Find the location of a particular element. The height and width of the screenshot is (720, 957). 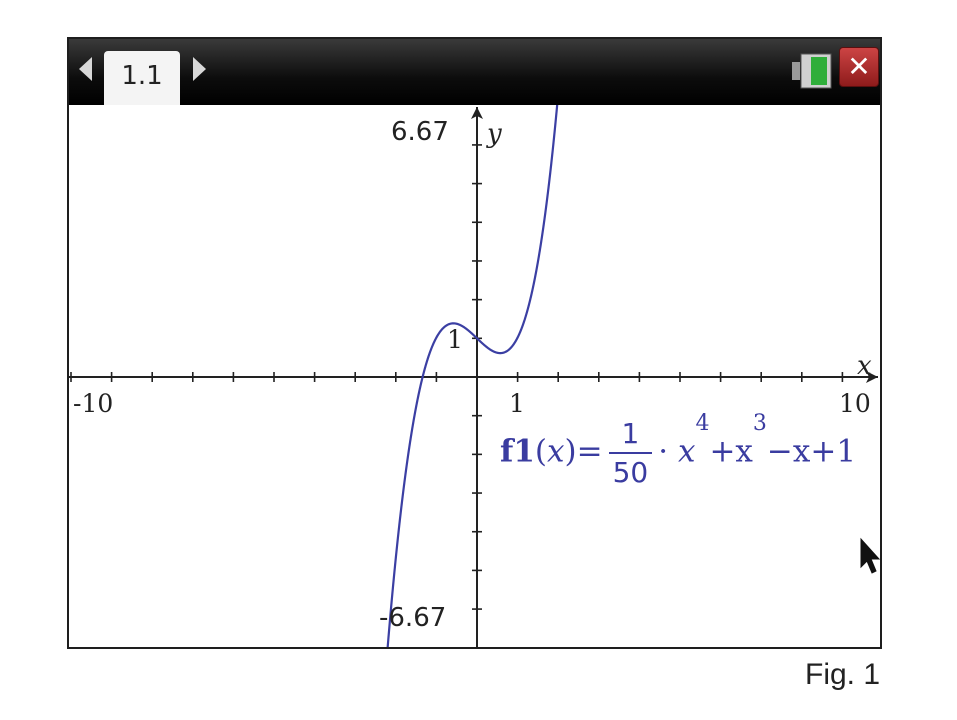

page-tab: 1.1 is located at coordinates (142, 78).